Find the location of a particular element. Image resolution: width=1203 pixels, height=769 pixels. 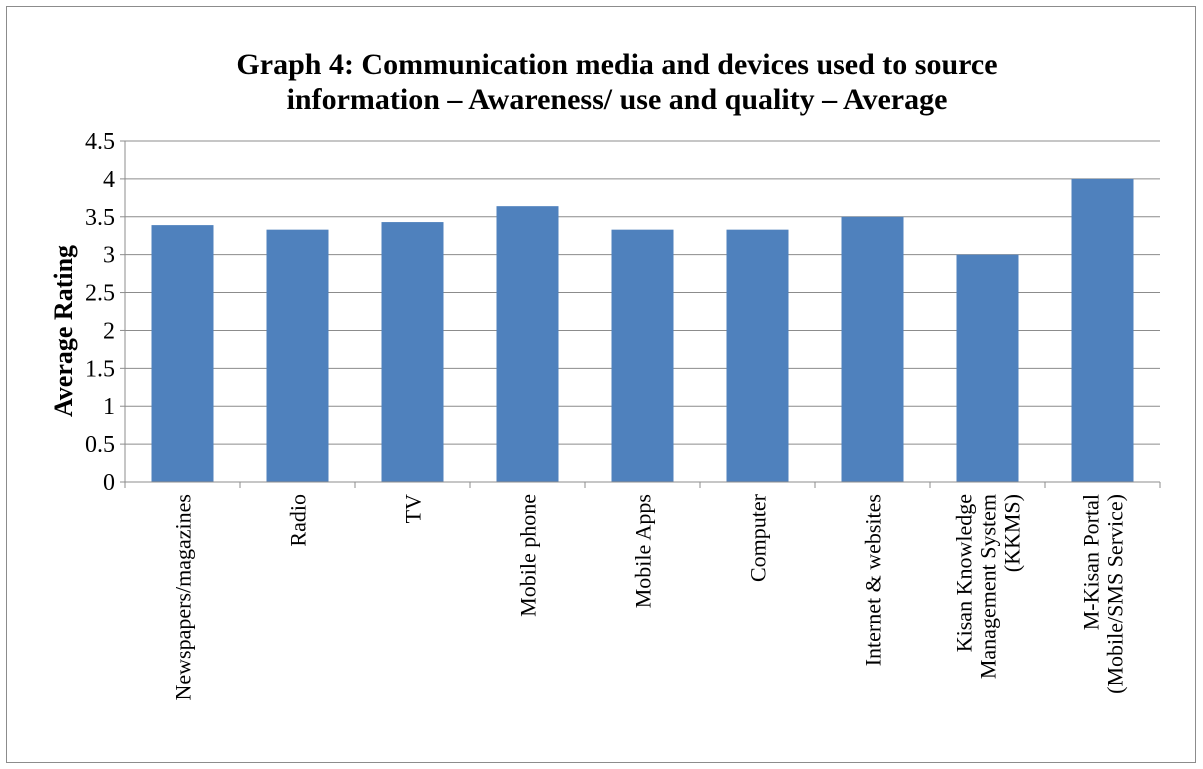

y-tick-label: 4 is located at coordinates (109, 180).